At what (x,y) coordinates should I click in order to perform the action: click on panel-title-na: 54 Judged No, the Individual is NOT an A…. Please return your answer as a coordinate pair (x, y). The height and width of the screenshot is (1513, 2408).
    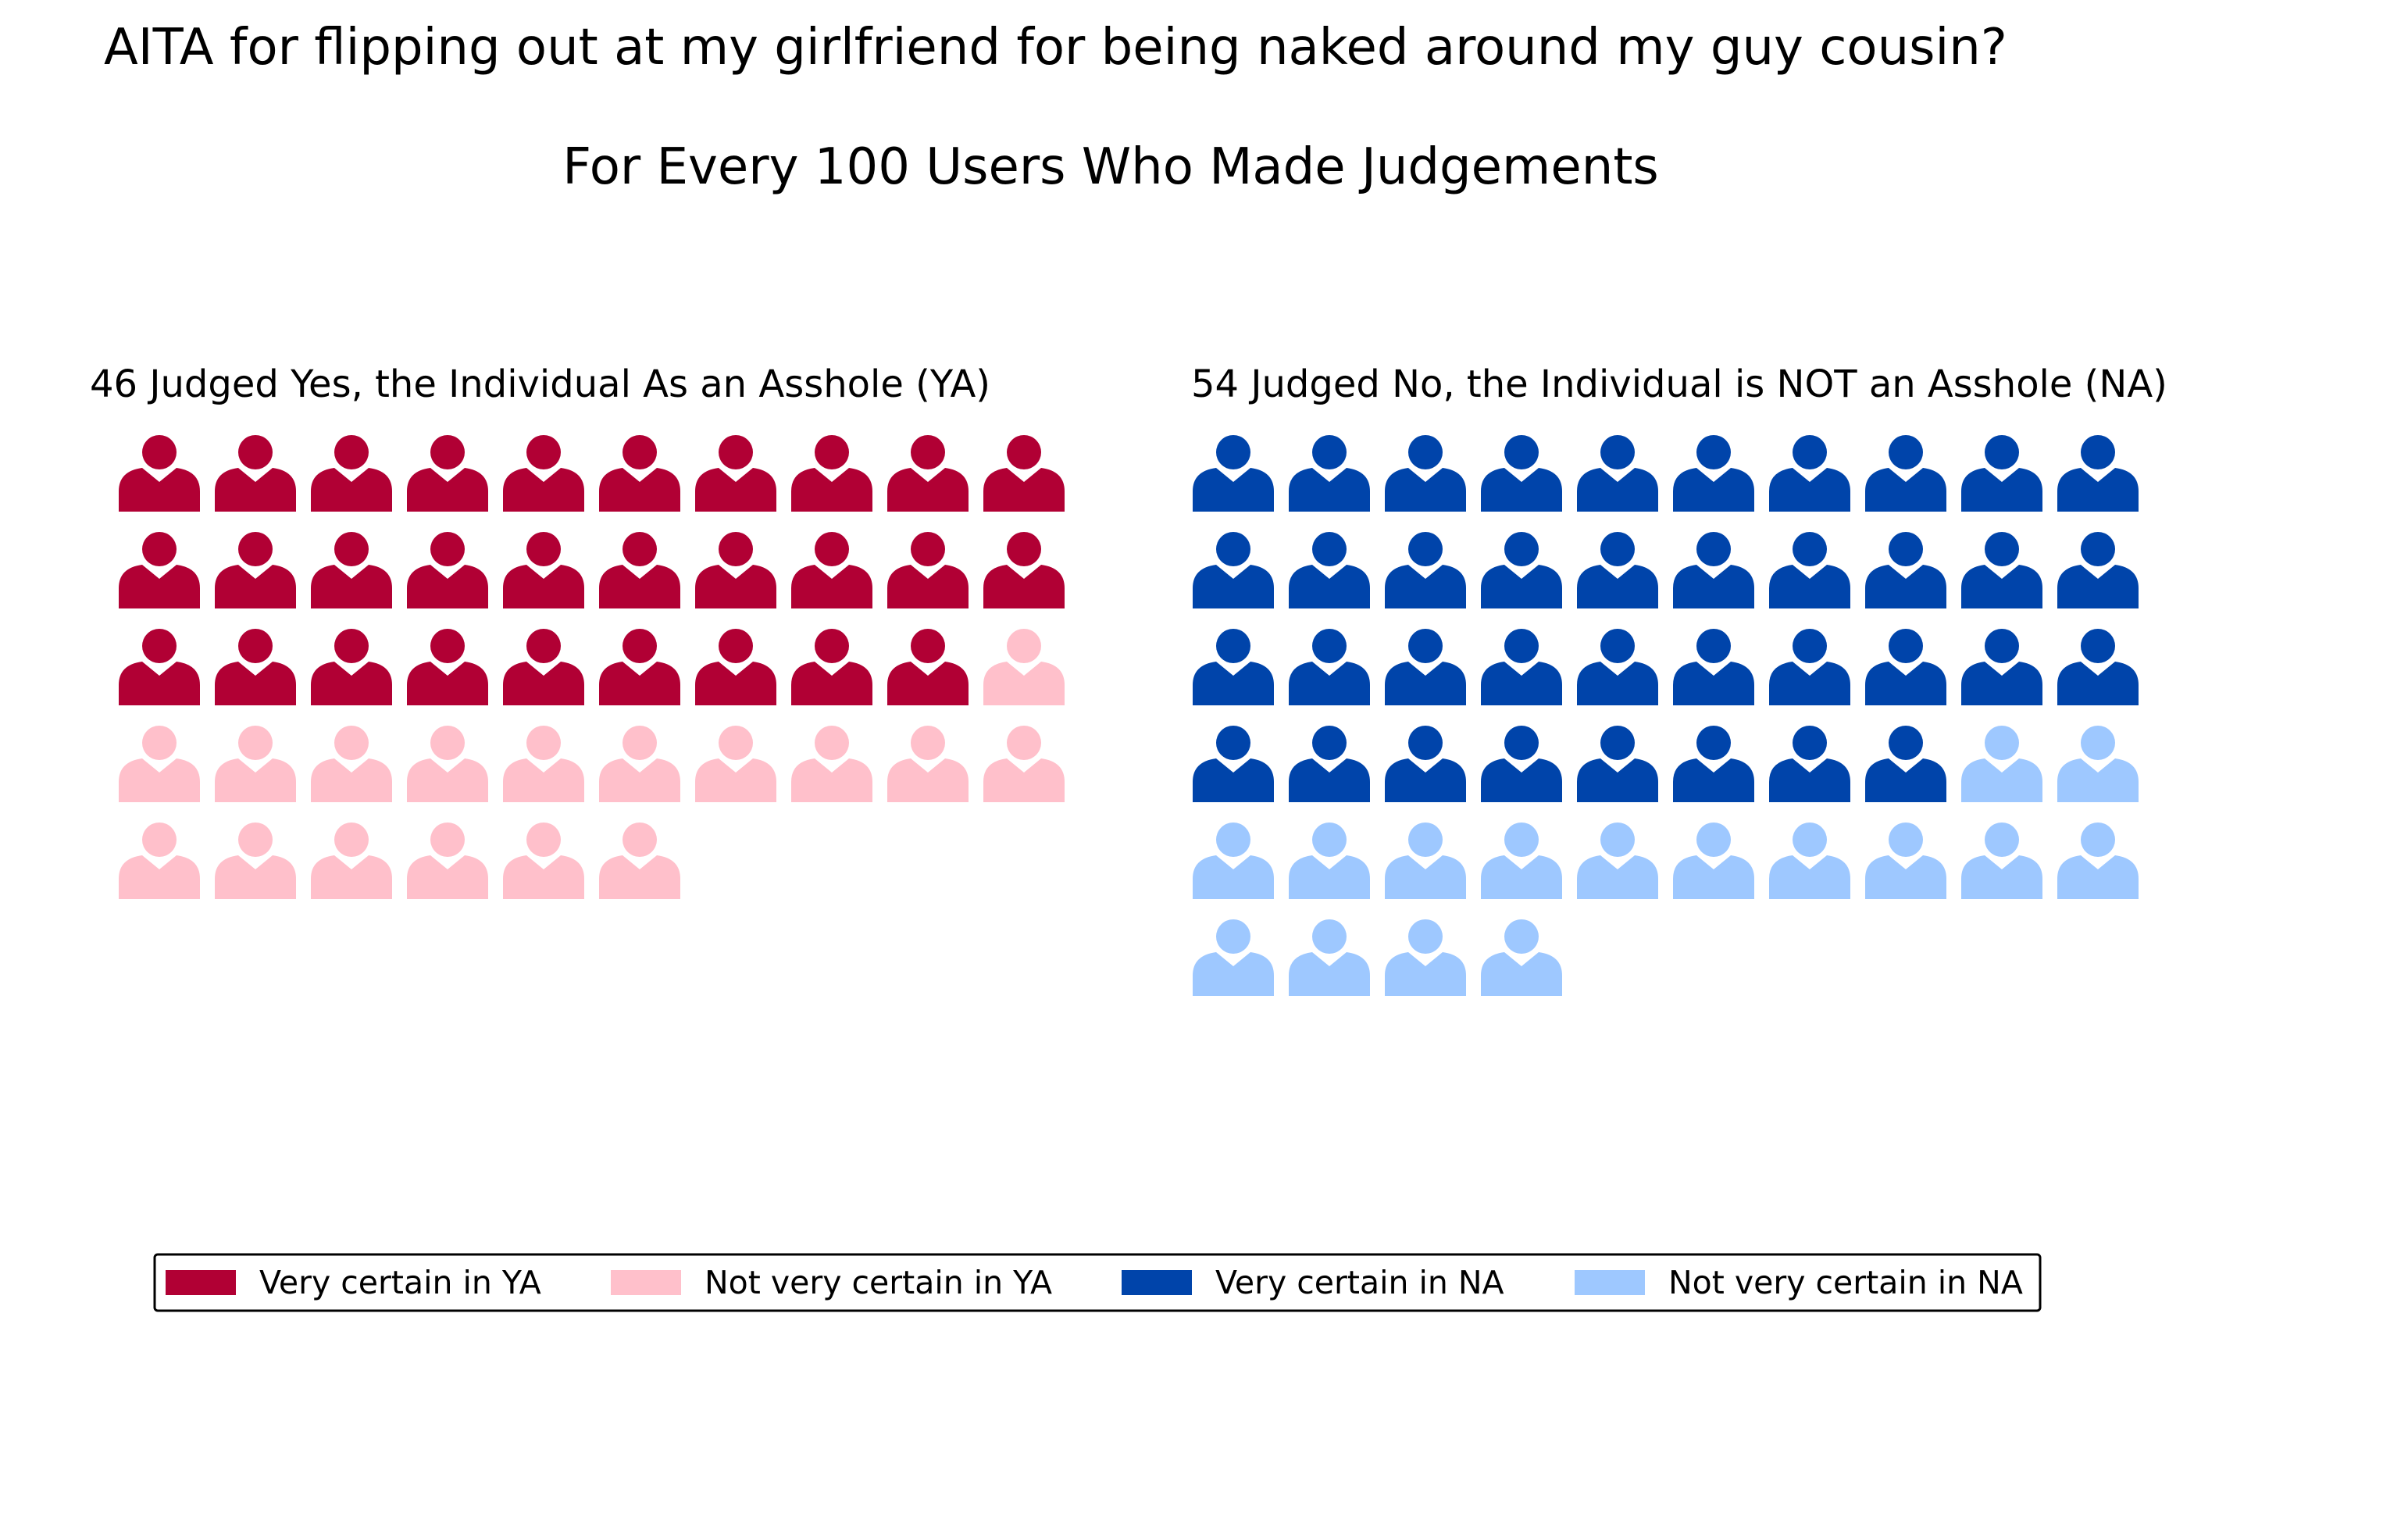
    Looking at the image, I should click on (1679, 384).